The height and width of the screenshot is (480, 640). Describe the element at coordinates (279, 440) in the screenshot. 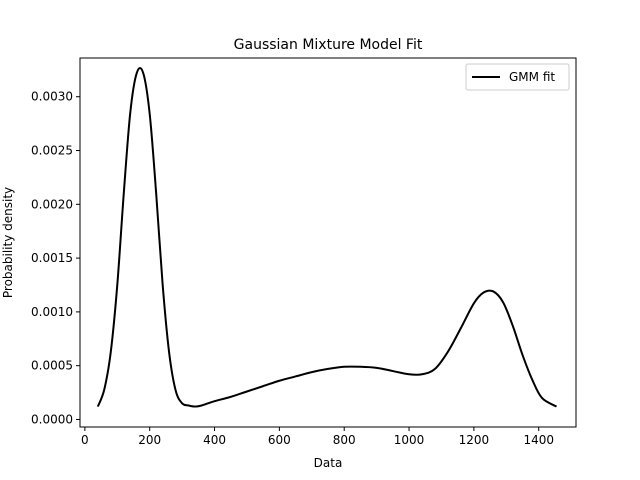

I see `x-tick-label: 600` at that location.